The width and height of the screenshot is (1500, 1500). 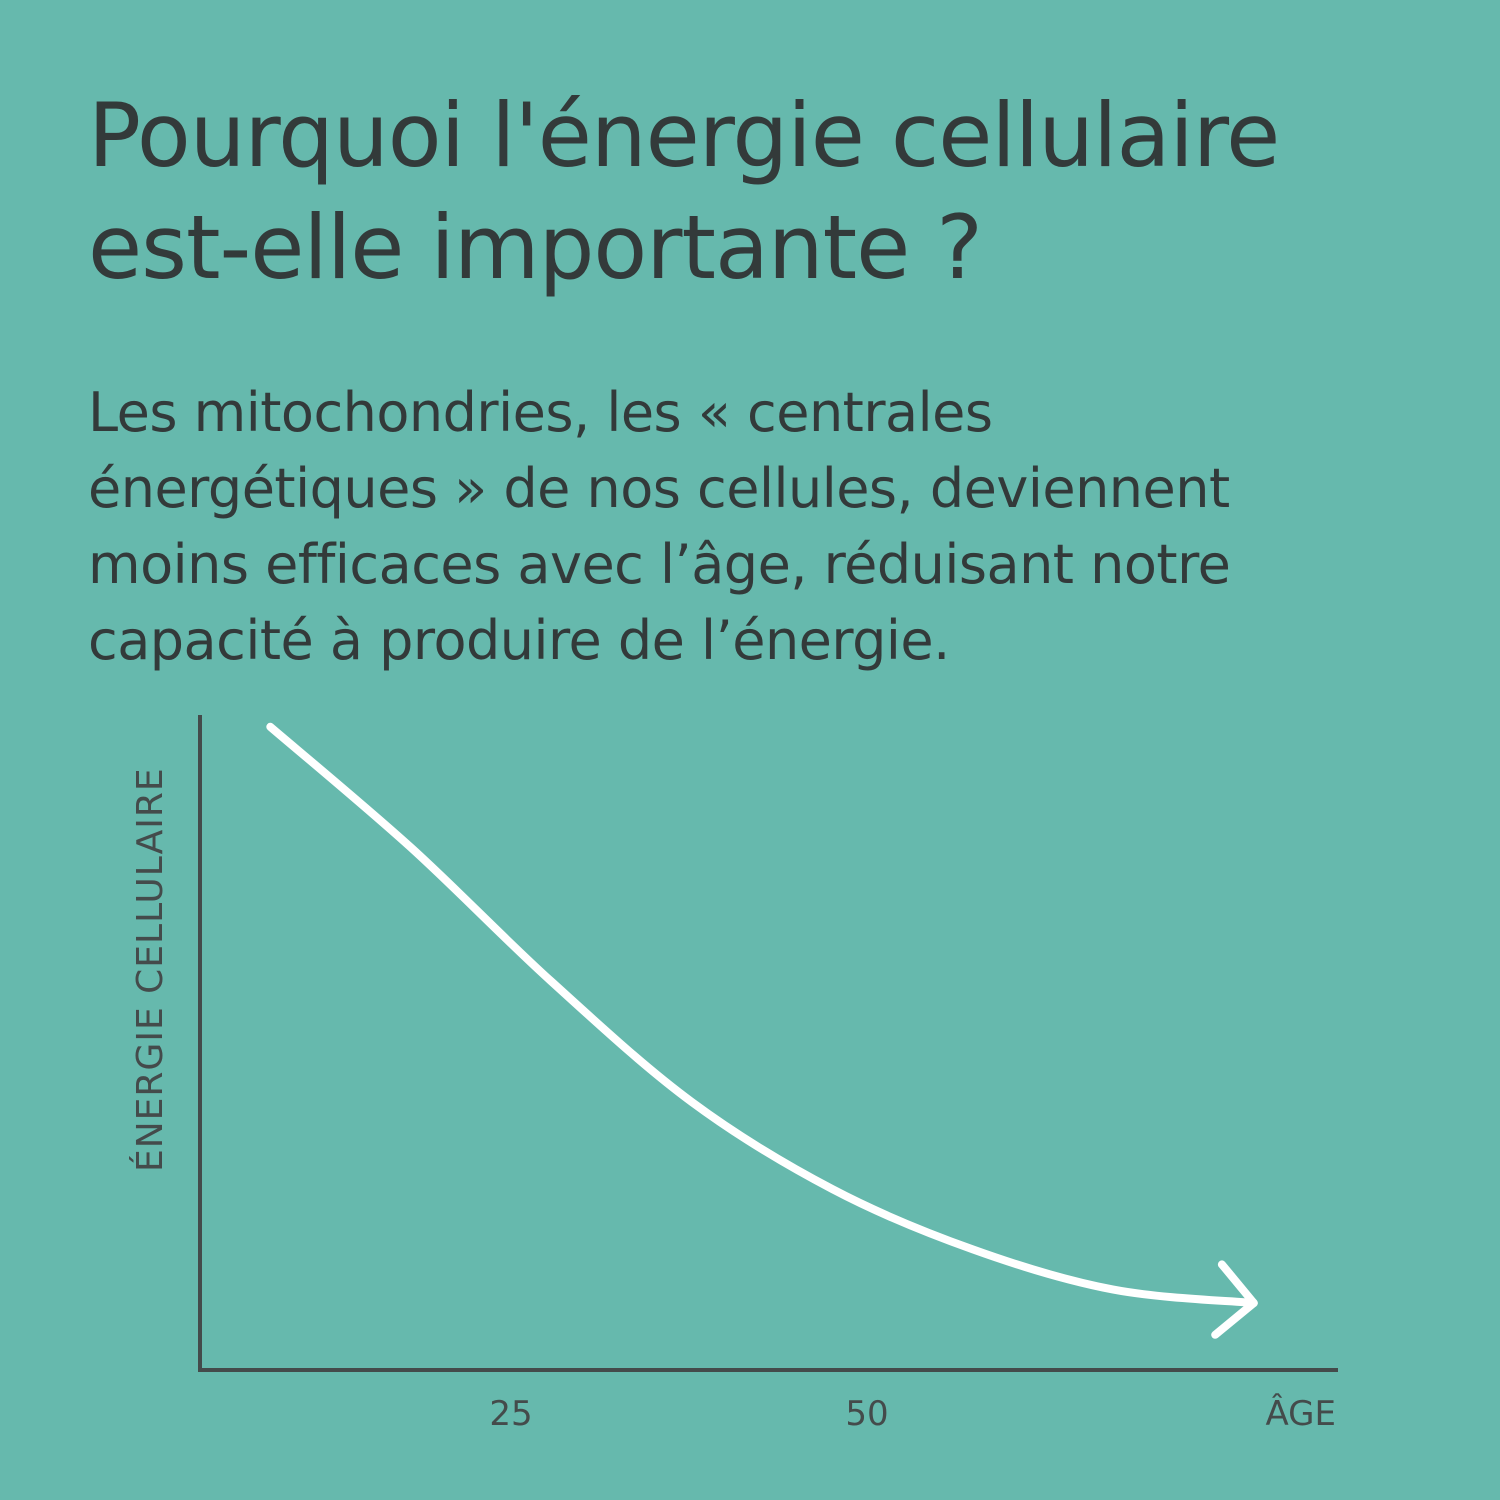 What do you see at coordinates (684, 135) in the screenshot?
I see `title-line-1: Pourquoi l'énergie cellulaire` at bounding box center [684, 135].